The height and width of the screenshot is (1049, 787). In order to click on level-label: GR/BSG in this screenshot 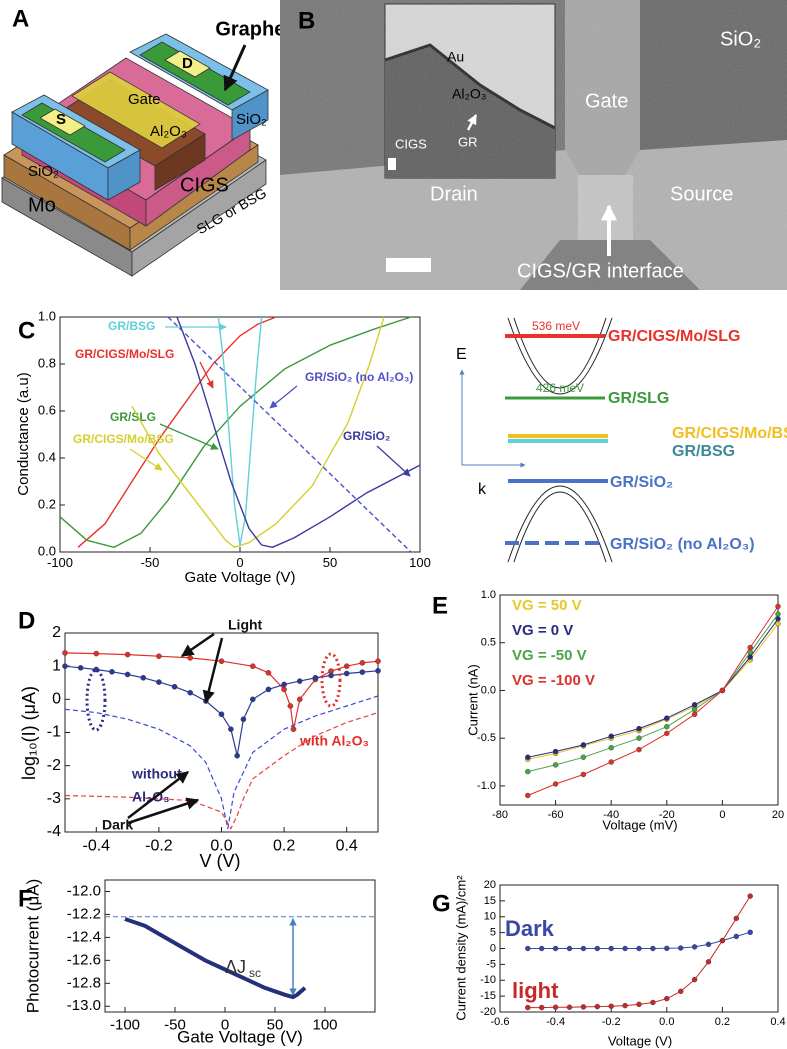, I will do `click(703, 451)`.